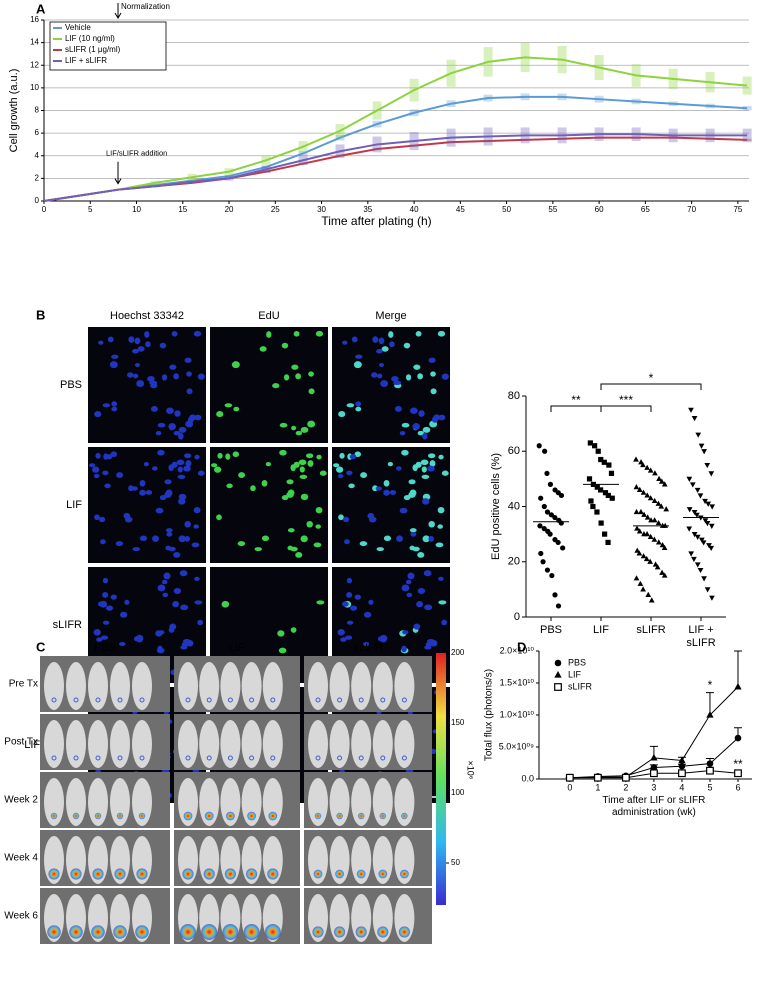 The width and height of the screenshot is (757, 992). I want to click on y-tick-label: 14, so click(34, 42).